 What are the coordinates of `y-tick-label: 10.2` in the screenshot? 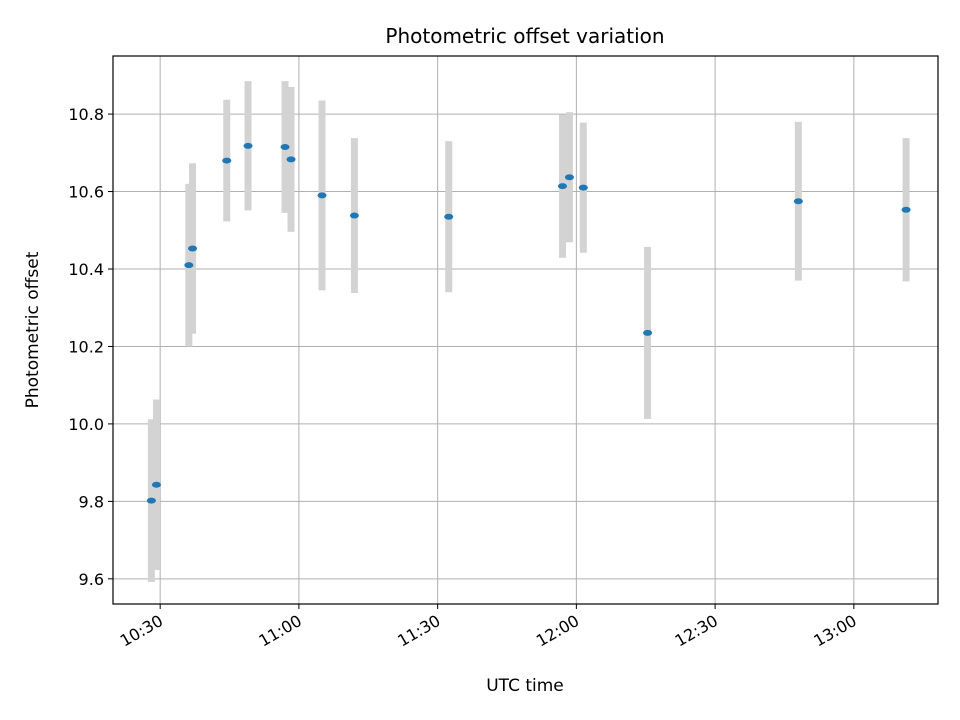 It's located at (86, 346).